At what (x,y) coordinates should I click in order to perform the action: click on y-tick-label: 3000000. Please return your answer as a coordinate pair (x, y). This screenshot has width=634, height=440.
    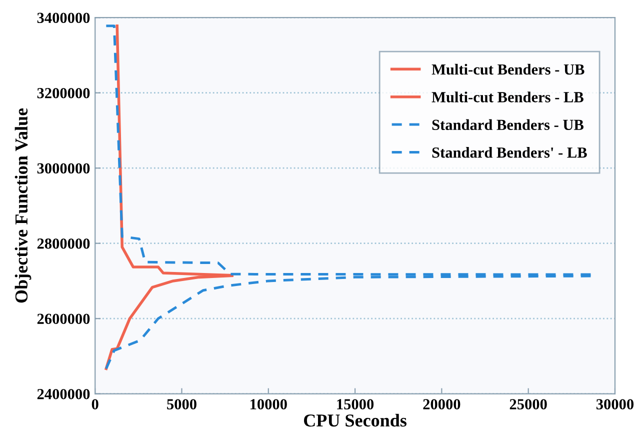
    Looking at the image, I should click on (63, 168).